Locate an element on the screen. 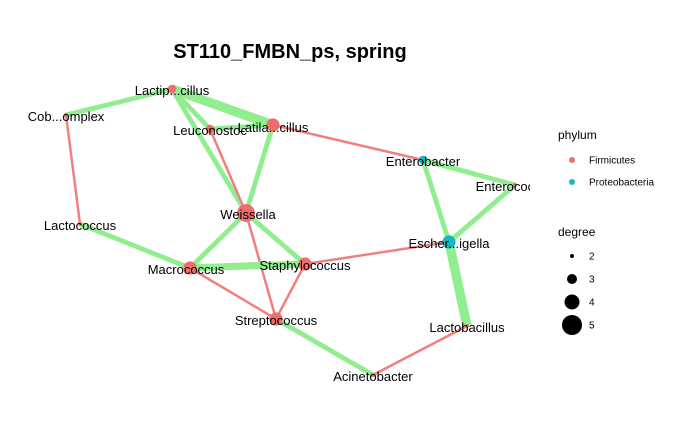 The image size is (700, 432). edge-leuconostoc-weissella is located at coordinates (228, 171).